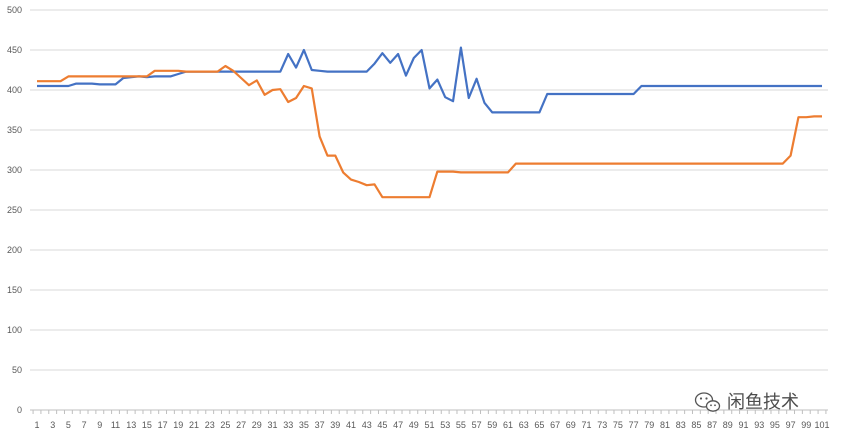 Image resolution: width=843 pixels, height=438 pixels. I want to click on x-tick-label: 35, so click(304, 425).